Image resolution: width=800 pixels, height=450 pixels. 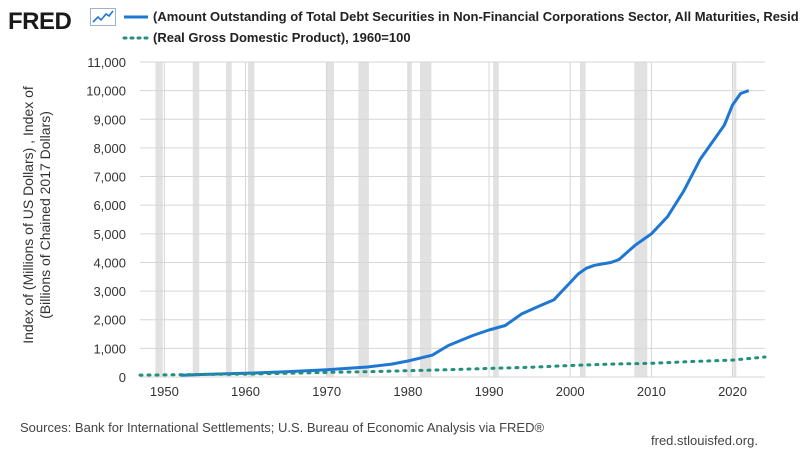 What do you see at coordinates (136, 38) in the screenshot?
I see `legend-swatch-dotted` at bounding box center [136, 38].